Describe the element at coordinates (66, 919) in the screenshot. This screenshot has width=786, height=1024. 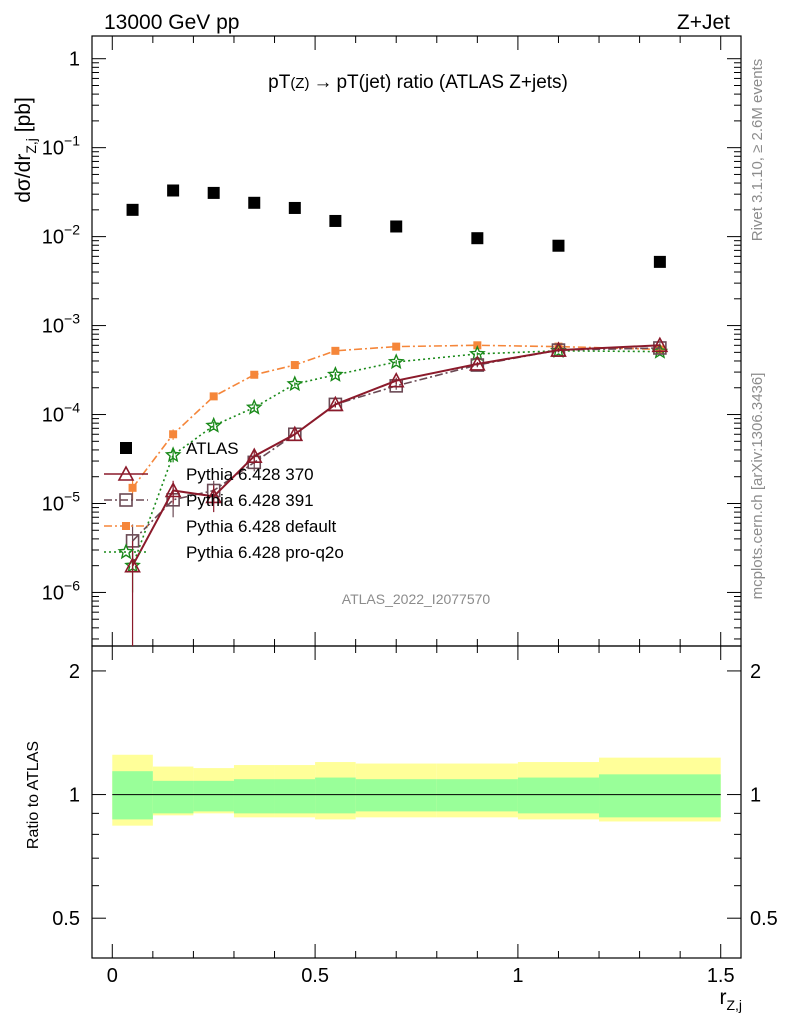
I see `ratio-tick-label-left: 0.5` at that location.